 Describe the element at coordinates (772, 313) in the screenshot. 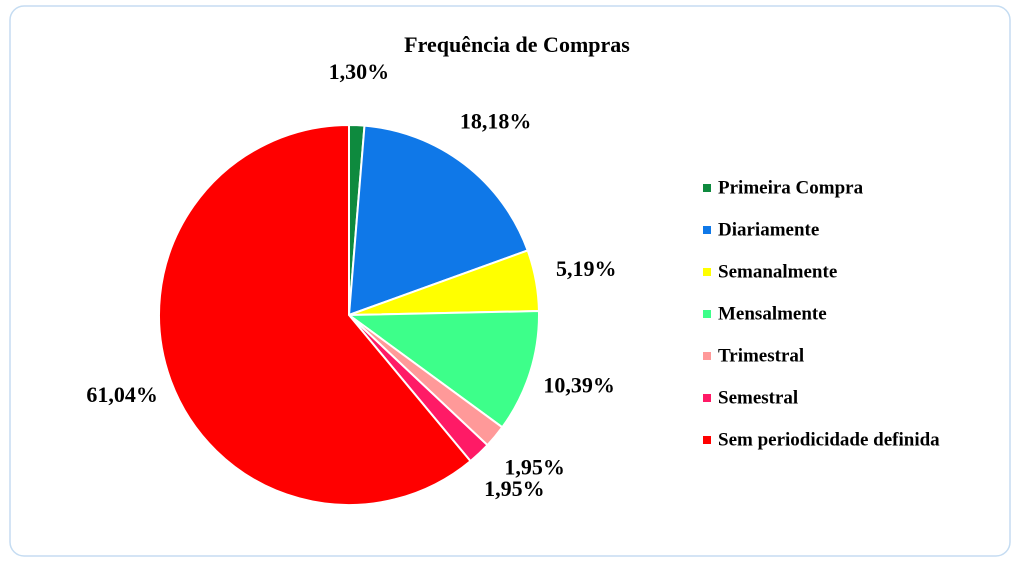

I see `legend-label: Mensalmente` at that location.